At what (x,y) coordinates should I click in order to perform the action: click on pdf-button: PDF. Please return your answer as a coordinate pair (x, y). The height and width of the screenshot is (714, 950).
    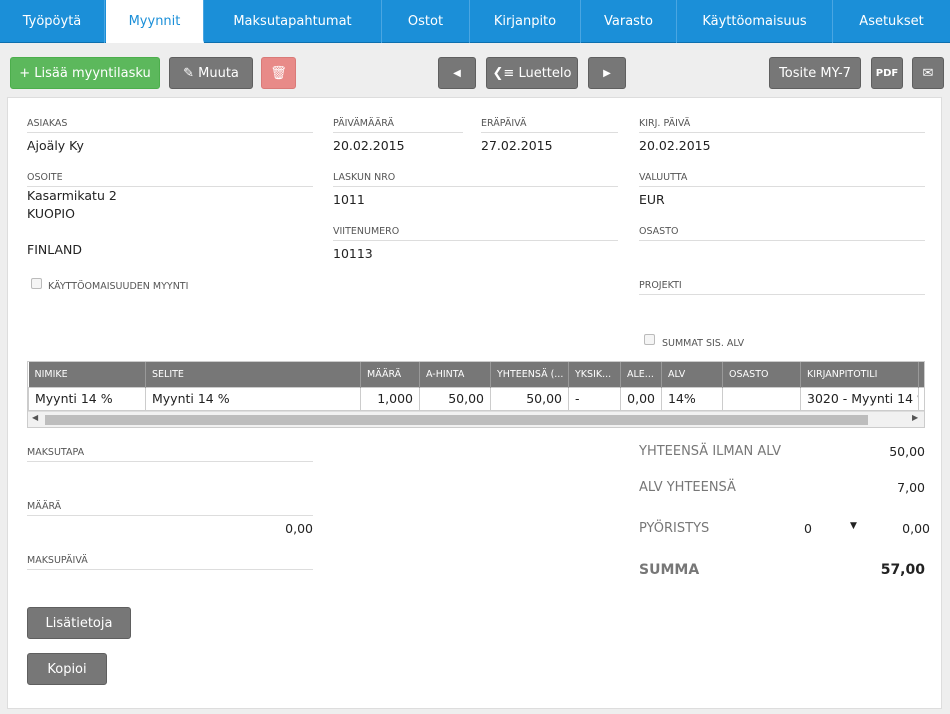
    Looking at the image, I should click on (887, 73).